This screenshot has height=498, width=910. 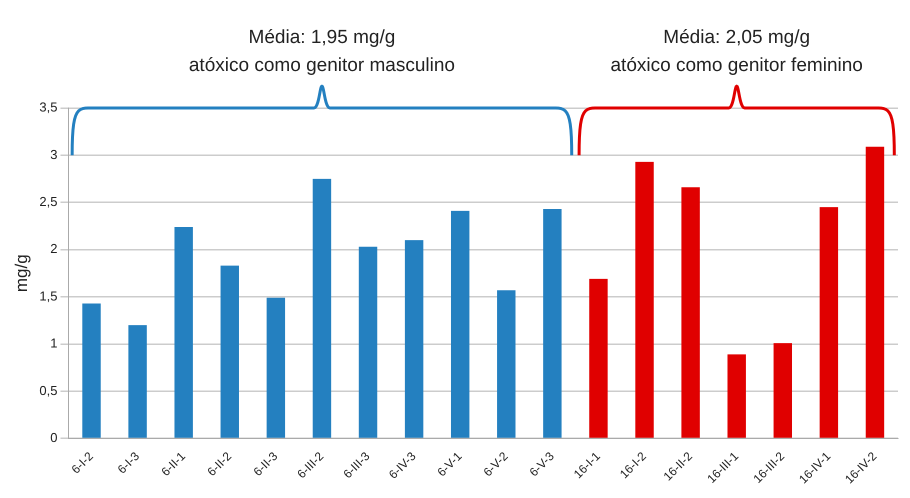 I want to click on y-tick-label: 2,5, so click(x=48, y=201).